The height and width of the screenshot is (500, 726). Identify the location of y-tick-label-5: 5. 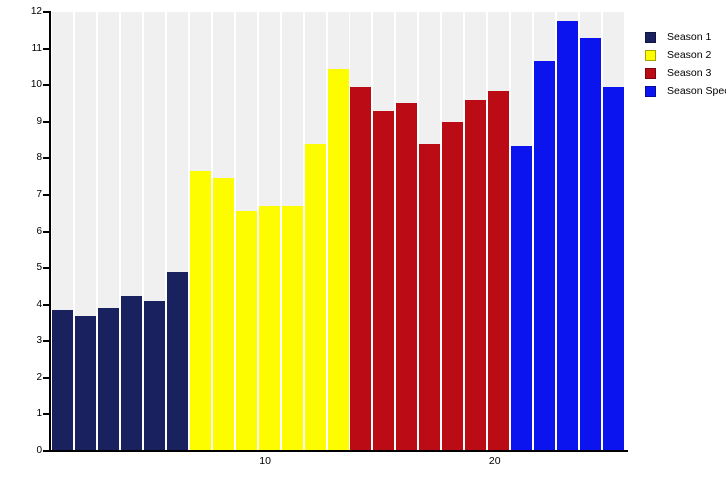
(39, 268).